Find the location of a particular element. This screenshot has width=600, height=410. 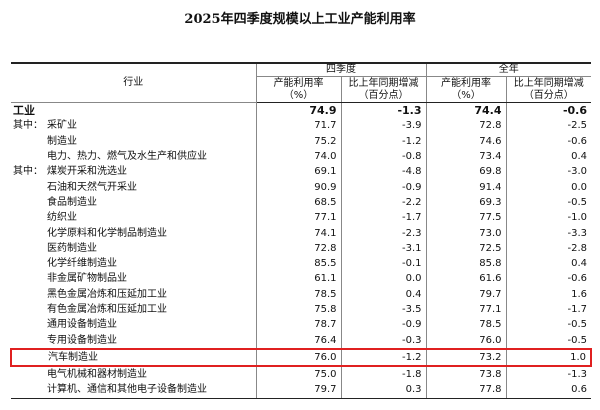

industry-name: 采矿业 is located at coordinates (62, 126).